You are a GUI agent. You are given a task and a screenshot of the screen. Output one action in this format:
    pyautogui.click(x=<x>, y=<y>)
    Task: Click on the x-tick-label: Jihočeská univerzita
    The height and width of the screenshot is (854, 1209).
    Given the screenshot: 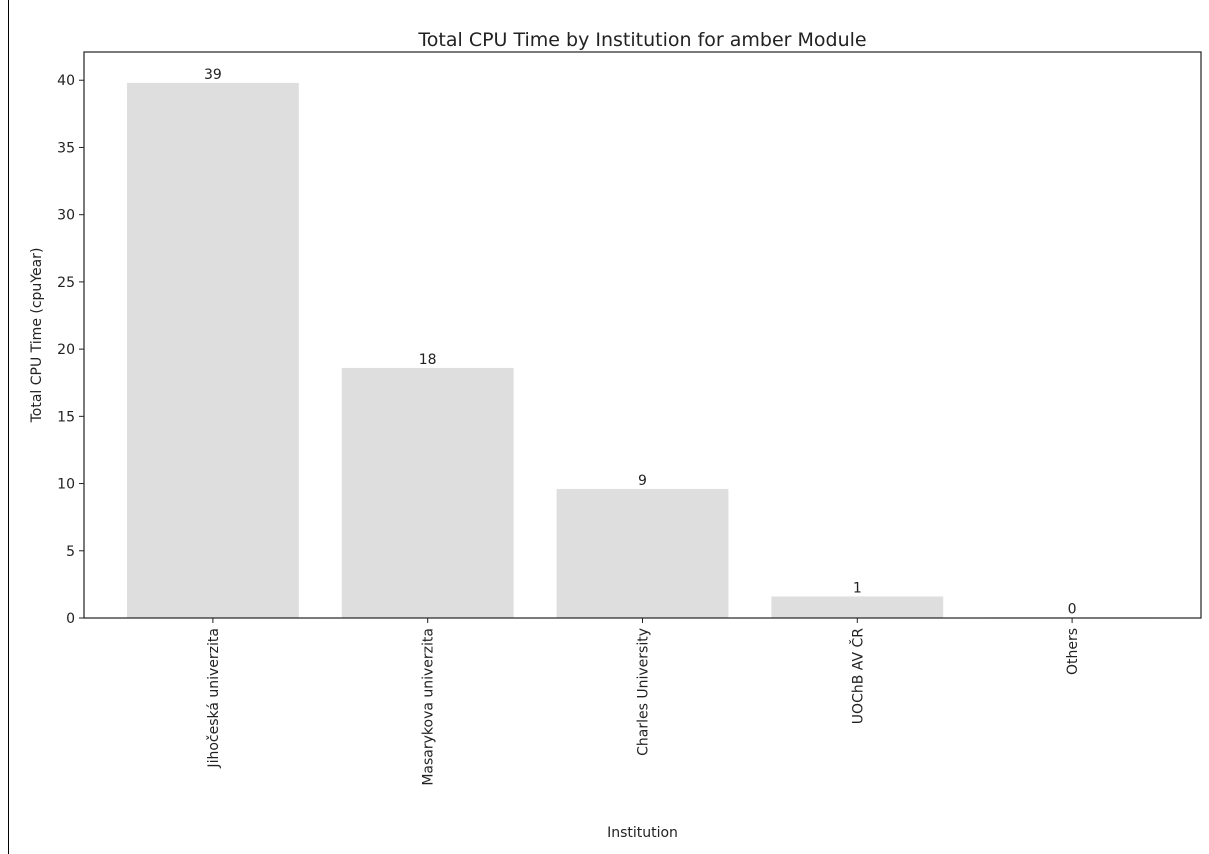 What is the action you would take?
    pyautogui.click(x=214, y=698)
    